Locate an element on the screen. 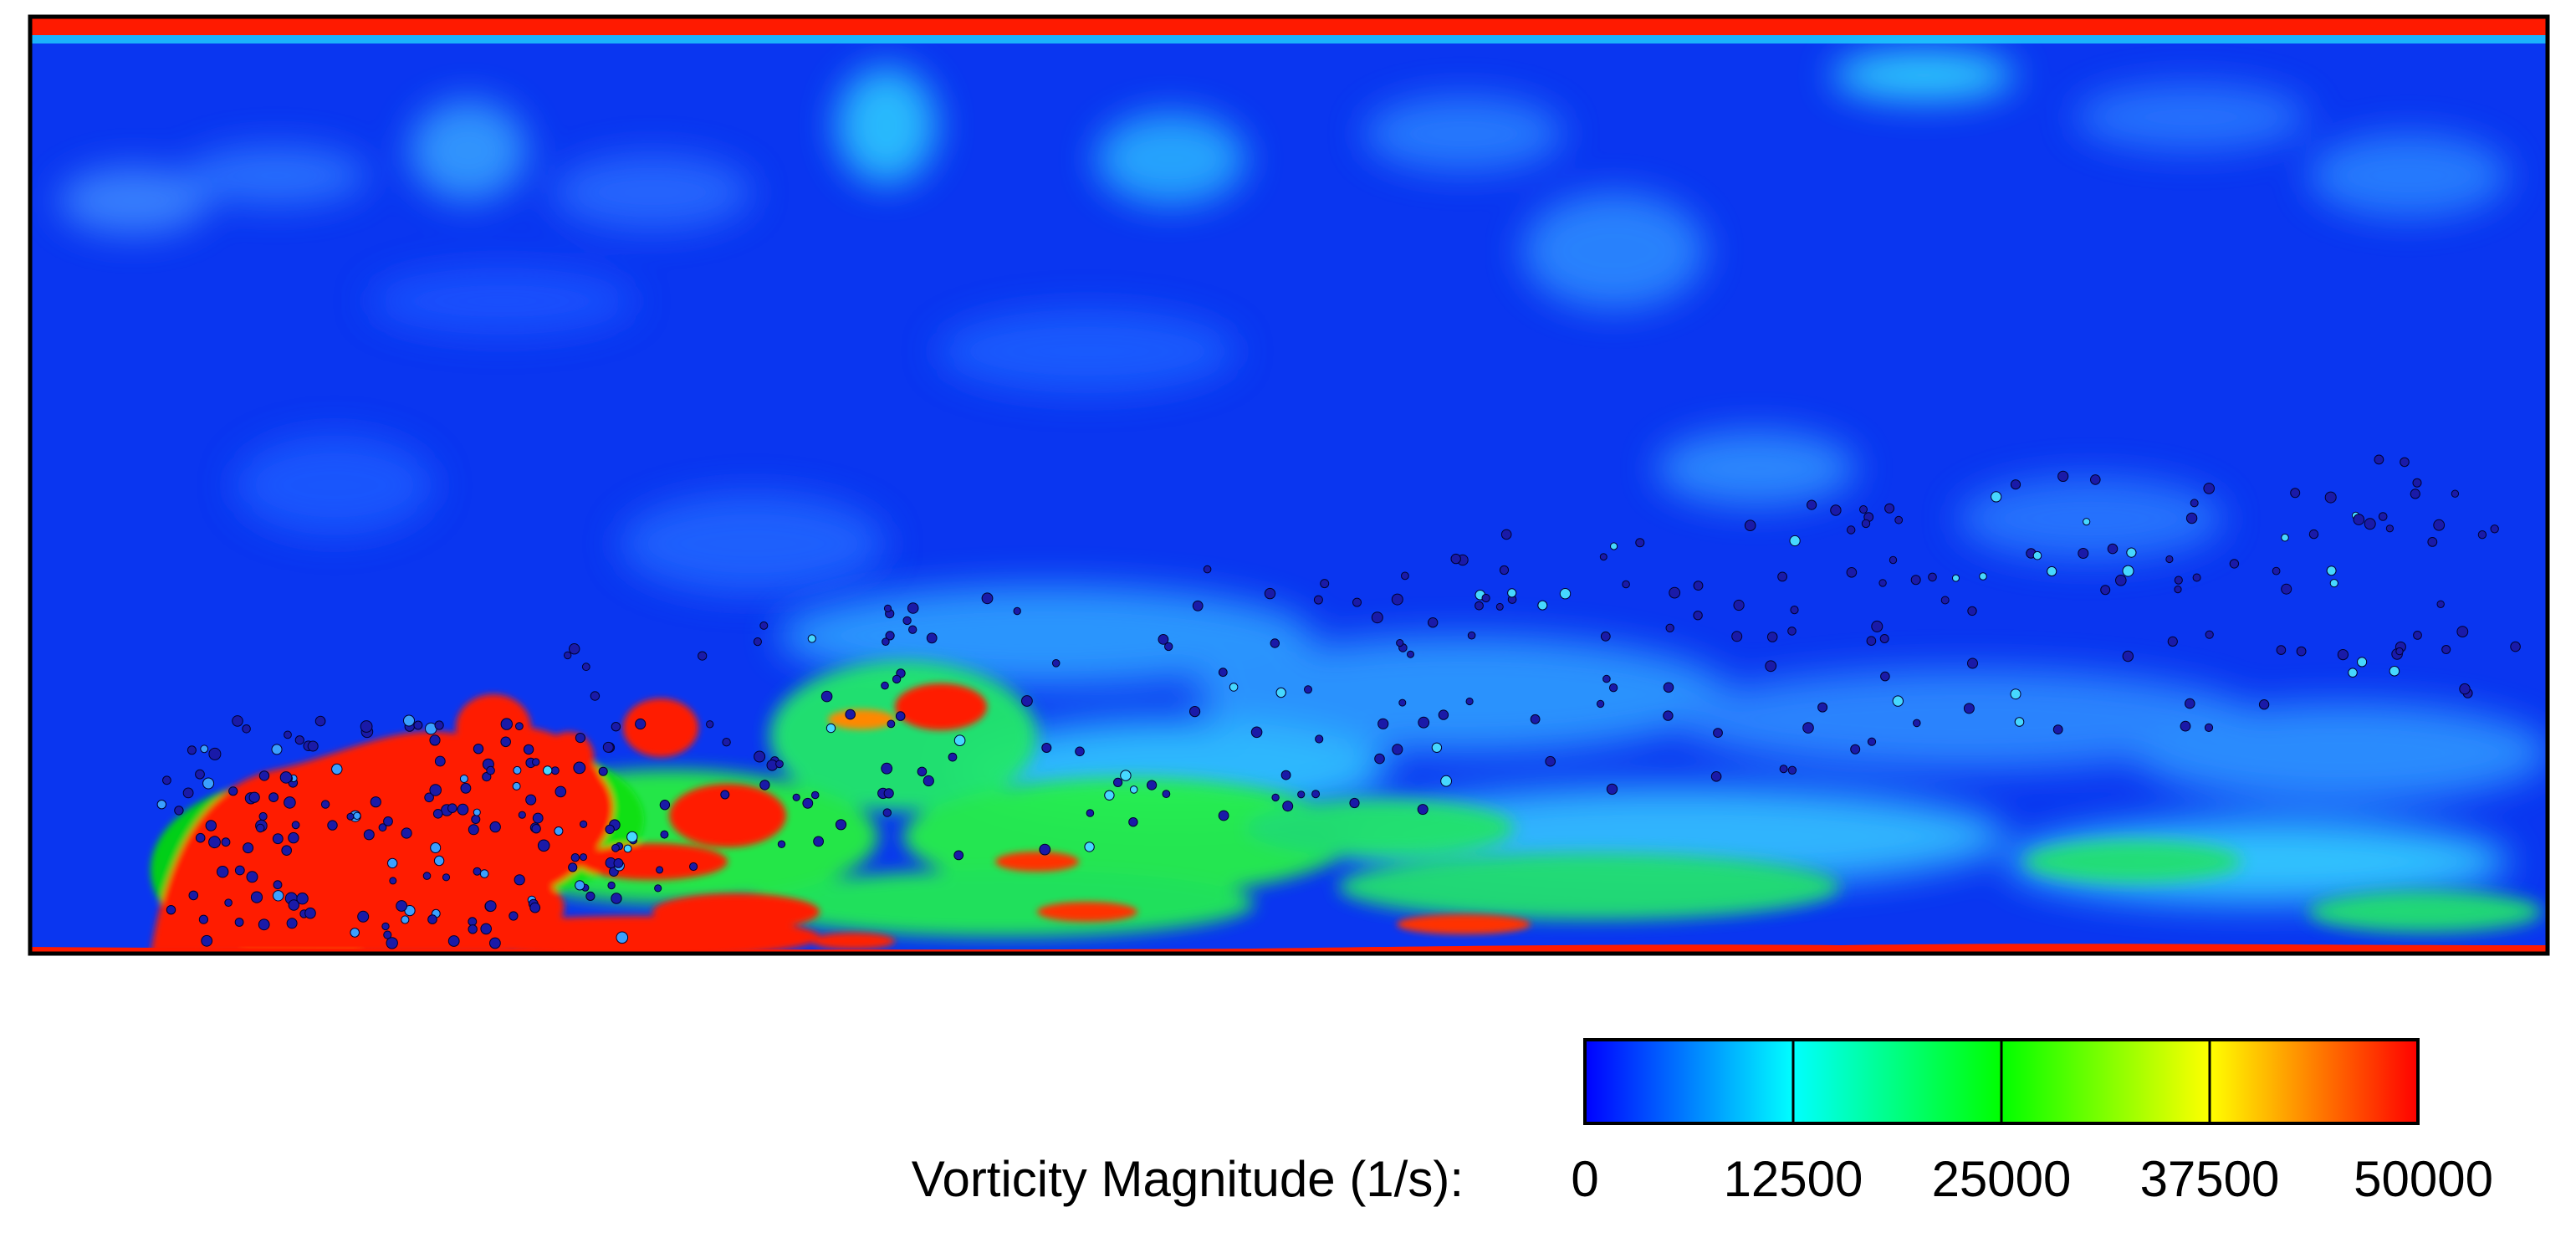  colorbar-tick-label-1: 12500 is located at coordinates (1793, 1179).